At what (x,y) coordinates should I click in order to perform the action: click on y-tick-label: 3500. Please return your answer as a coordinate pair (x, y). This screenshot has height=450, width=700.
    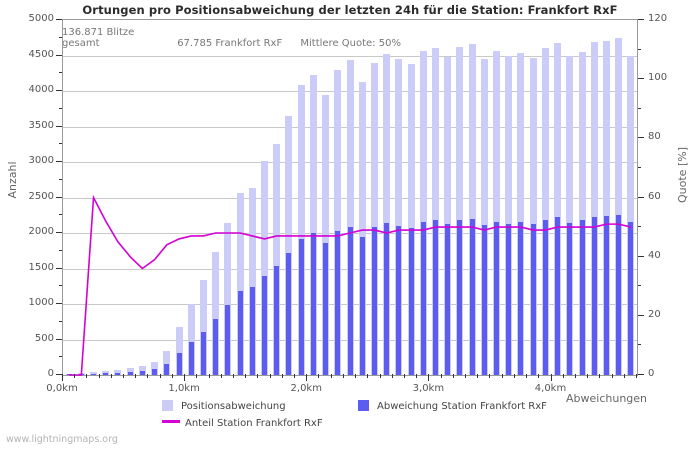
    Looking at the image, I should click on (41, 125).